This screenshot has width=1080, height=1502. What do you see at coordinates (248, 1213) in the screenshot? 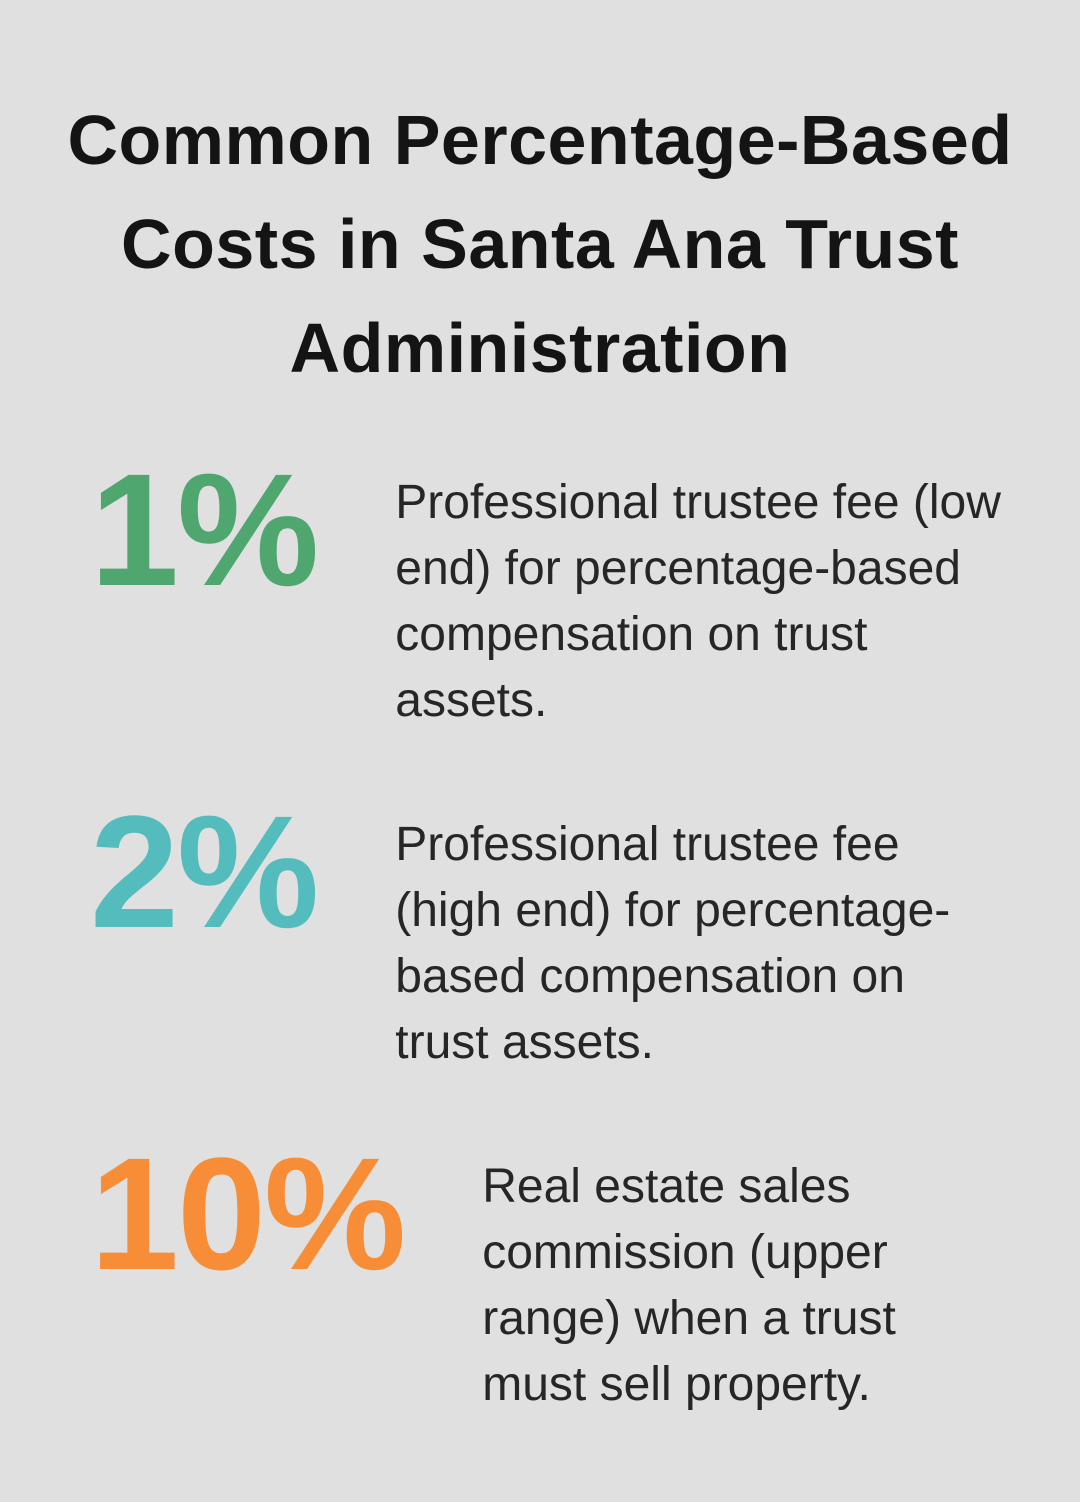
I see `stat-value-orange: 10%` at bounding box center [248, 1213].